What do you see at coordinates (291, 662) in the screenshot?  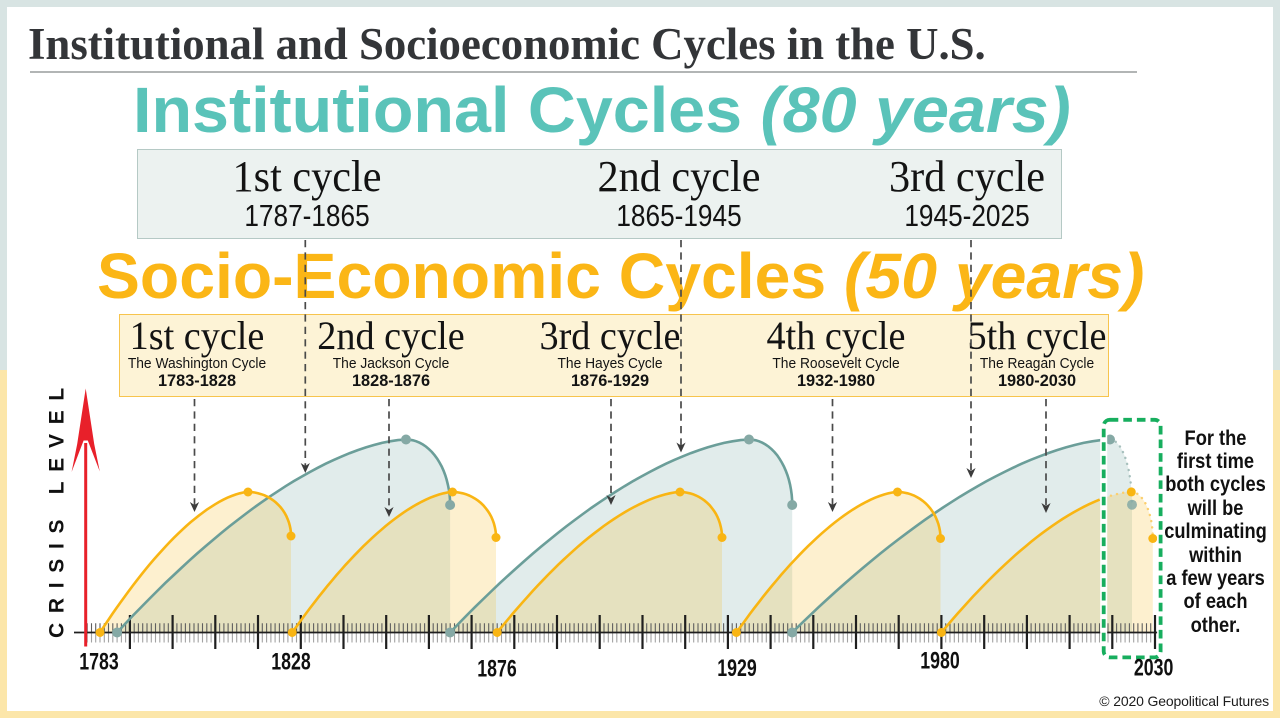 I see `svg-text: 1828` at bounding box center [291, 662].